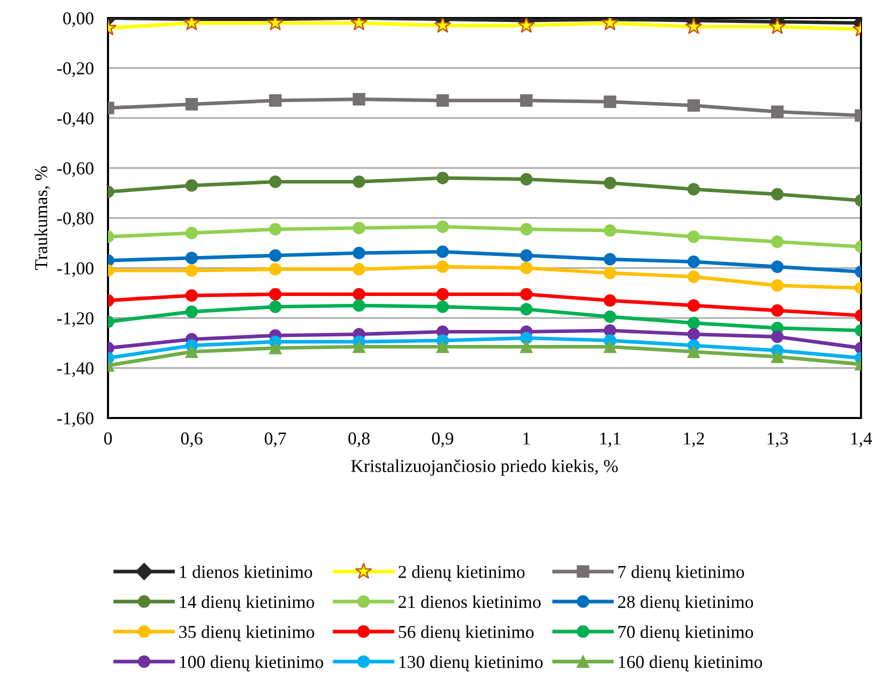  I want to click on legend-label: 35 dienų kietinimo, so click(246, 633).